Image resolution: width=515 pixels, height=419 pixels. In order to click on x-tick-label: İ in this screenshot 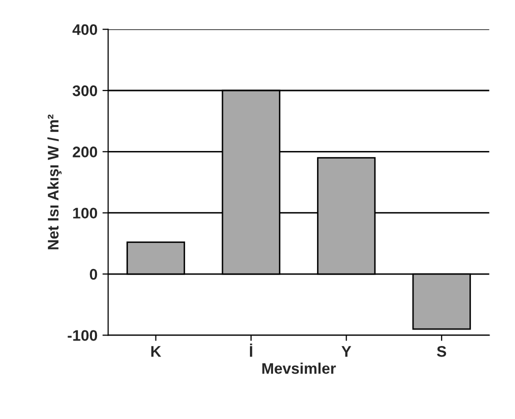, I will do `click(251, 350)`.